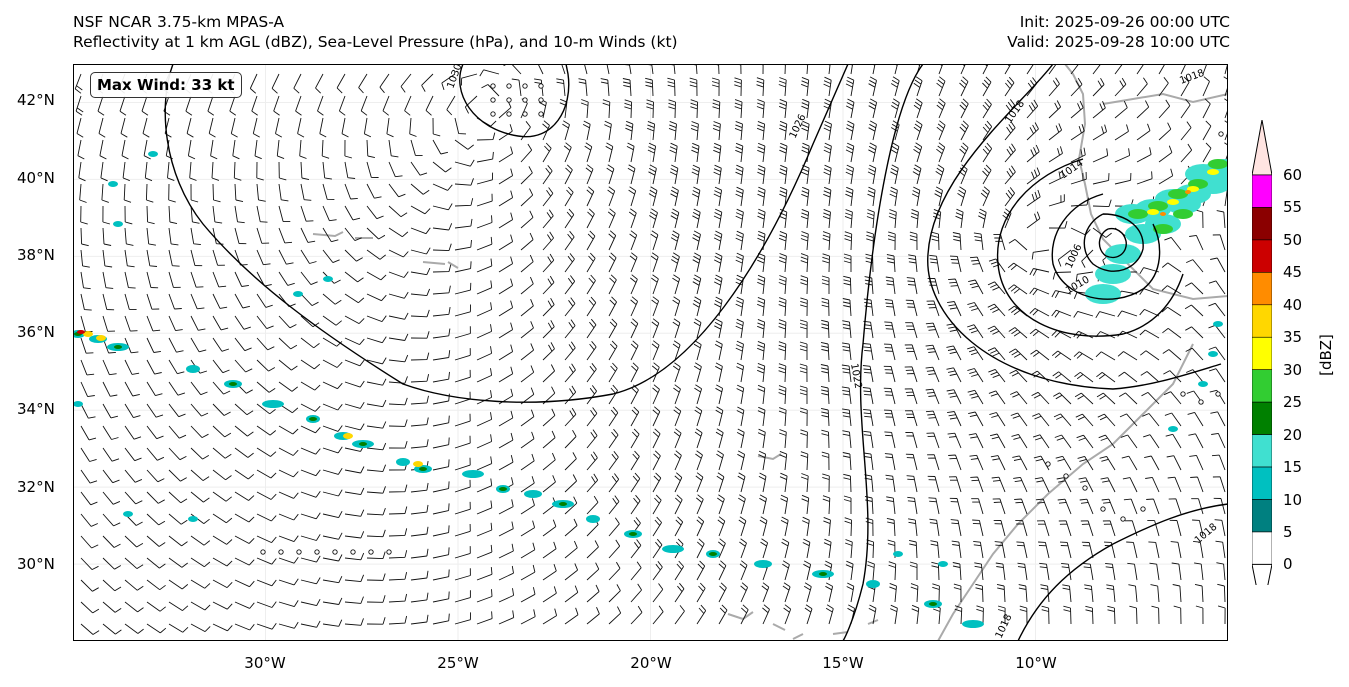 The height and width of the screenshot is (687, 1349). Describe the element at coordinates (1293, 369) in the screenshot. I see `colorbar-tick-label: 30` at that location.